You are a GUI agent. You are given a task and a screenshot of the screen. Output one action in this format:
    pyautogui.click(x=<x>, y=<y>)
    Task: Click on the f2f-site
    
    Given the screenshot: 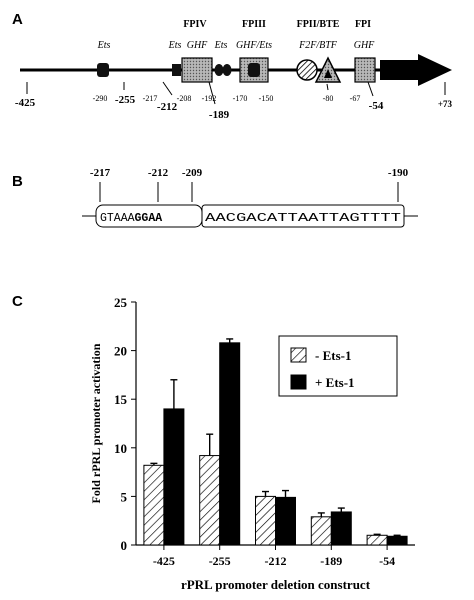 What is the action you would take?
    pyautogui.click(x=307, y=70)
    